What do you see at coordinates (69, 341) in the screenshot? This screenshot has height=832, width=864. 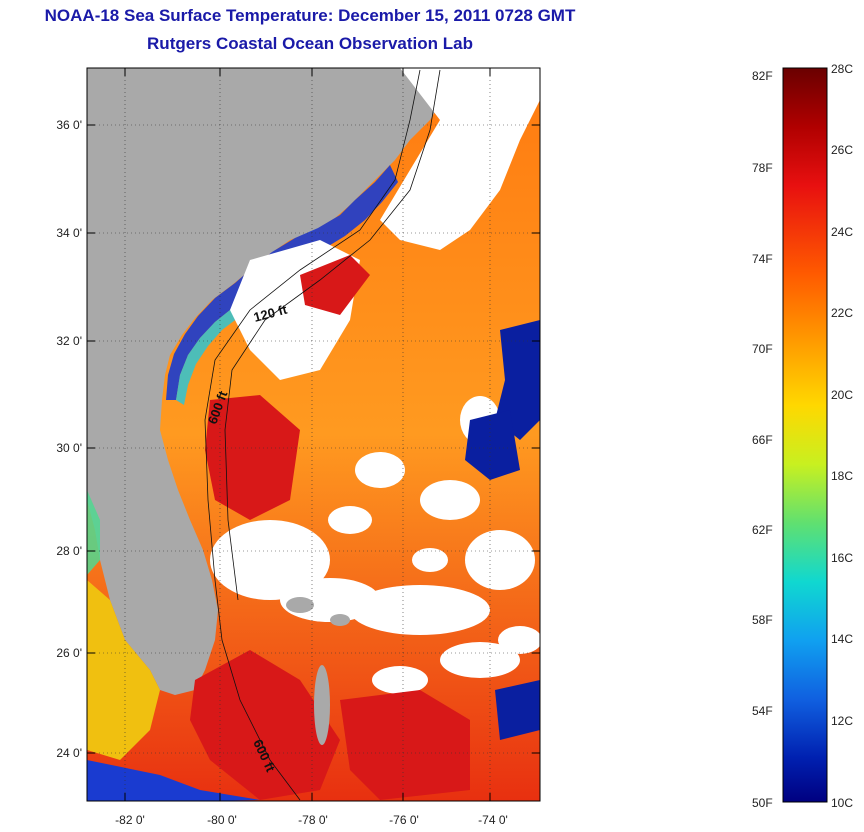 I see `lat-tick-label: 32 0'` at bounding box center [69, 341].